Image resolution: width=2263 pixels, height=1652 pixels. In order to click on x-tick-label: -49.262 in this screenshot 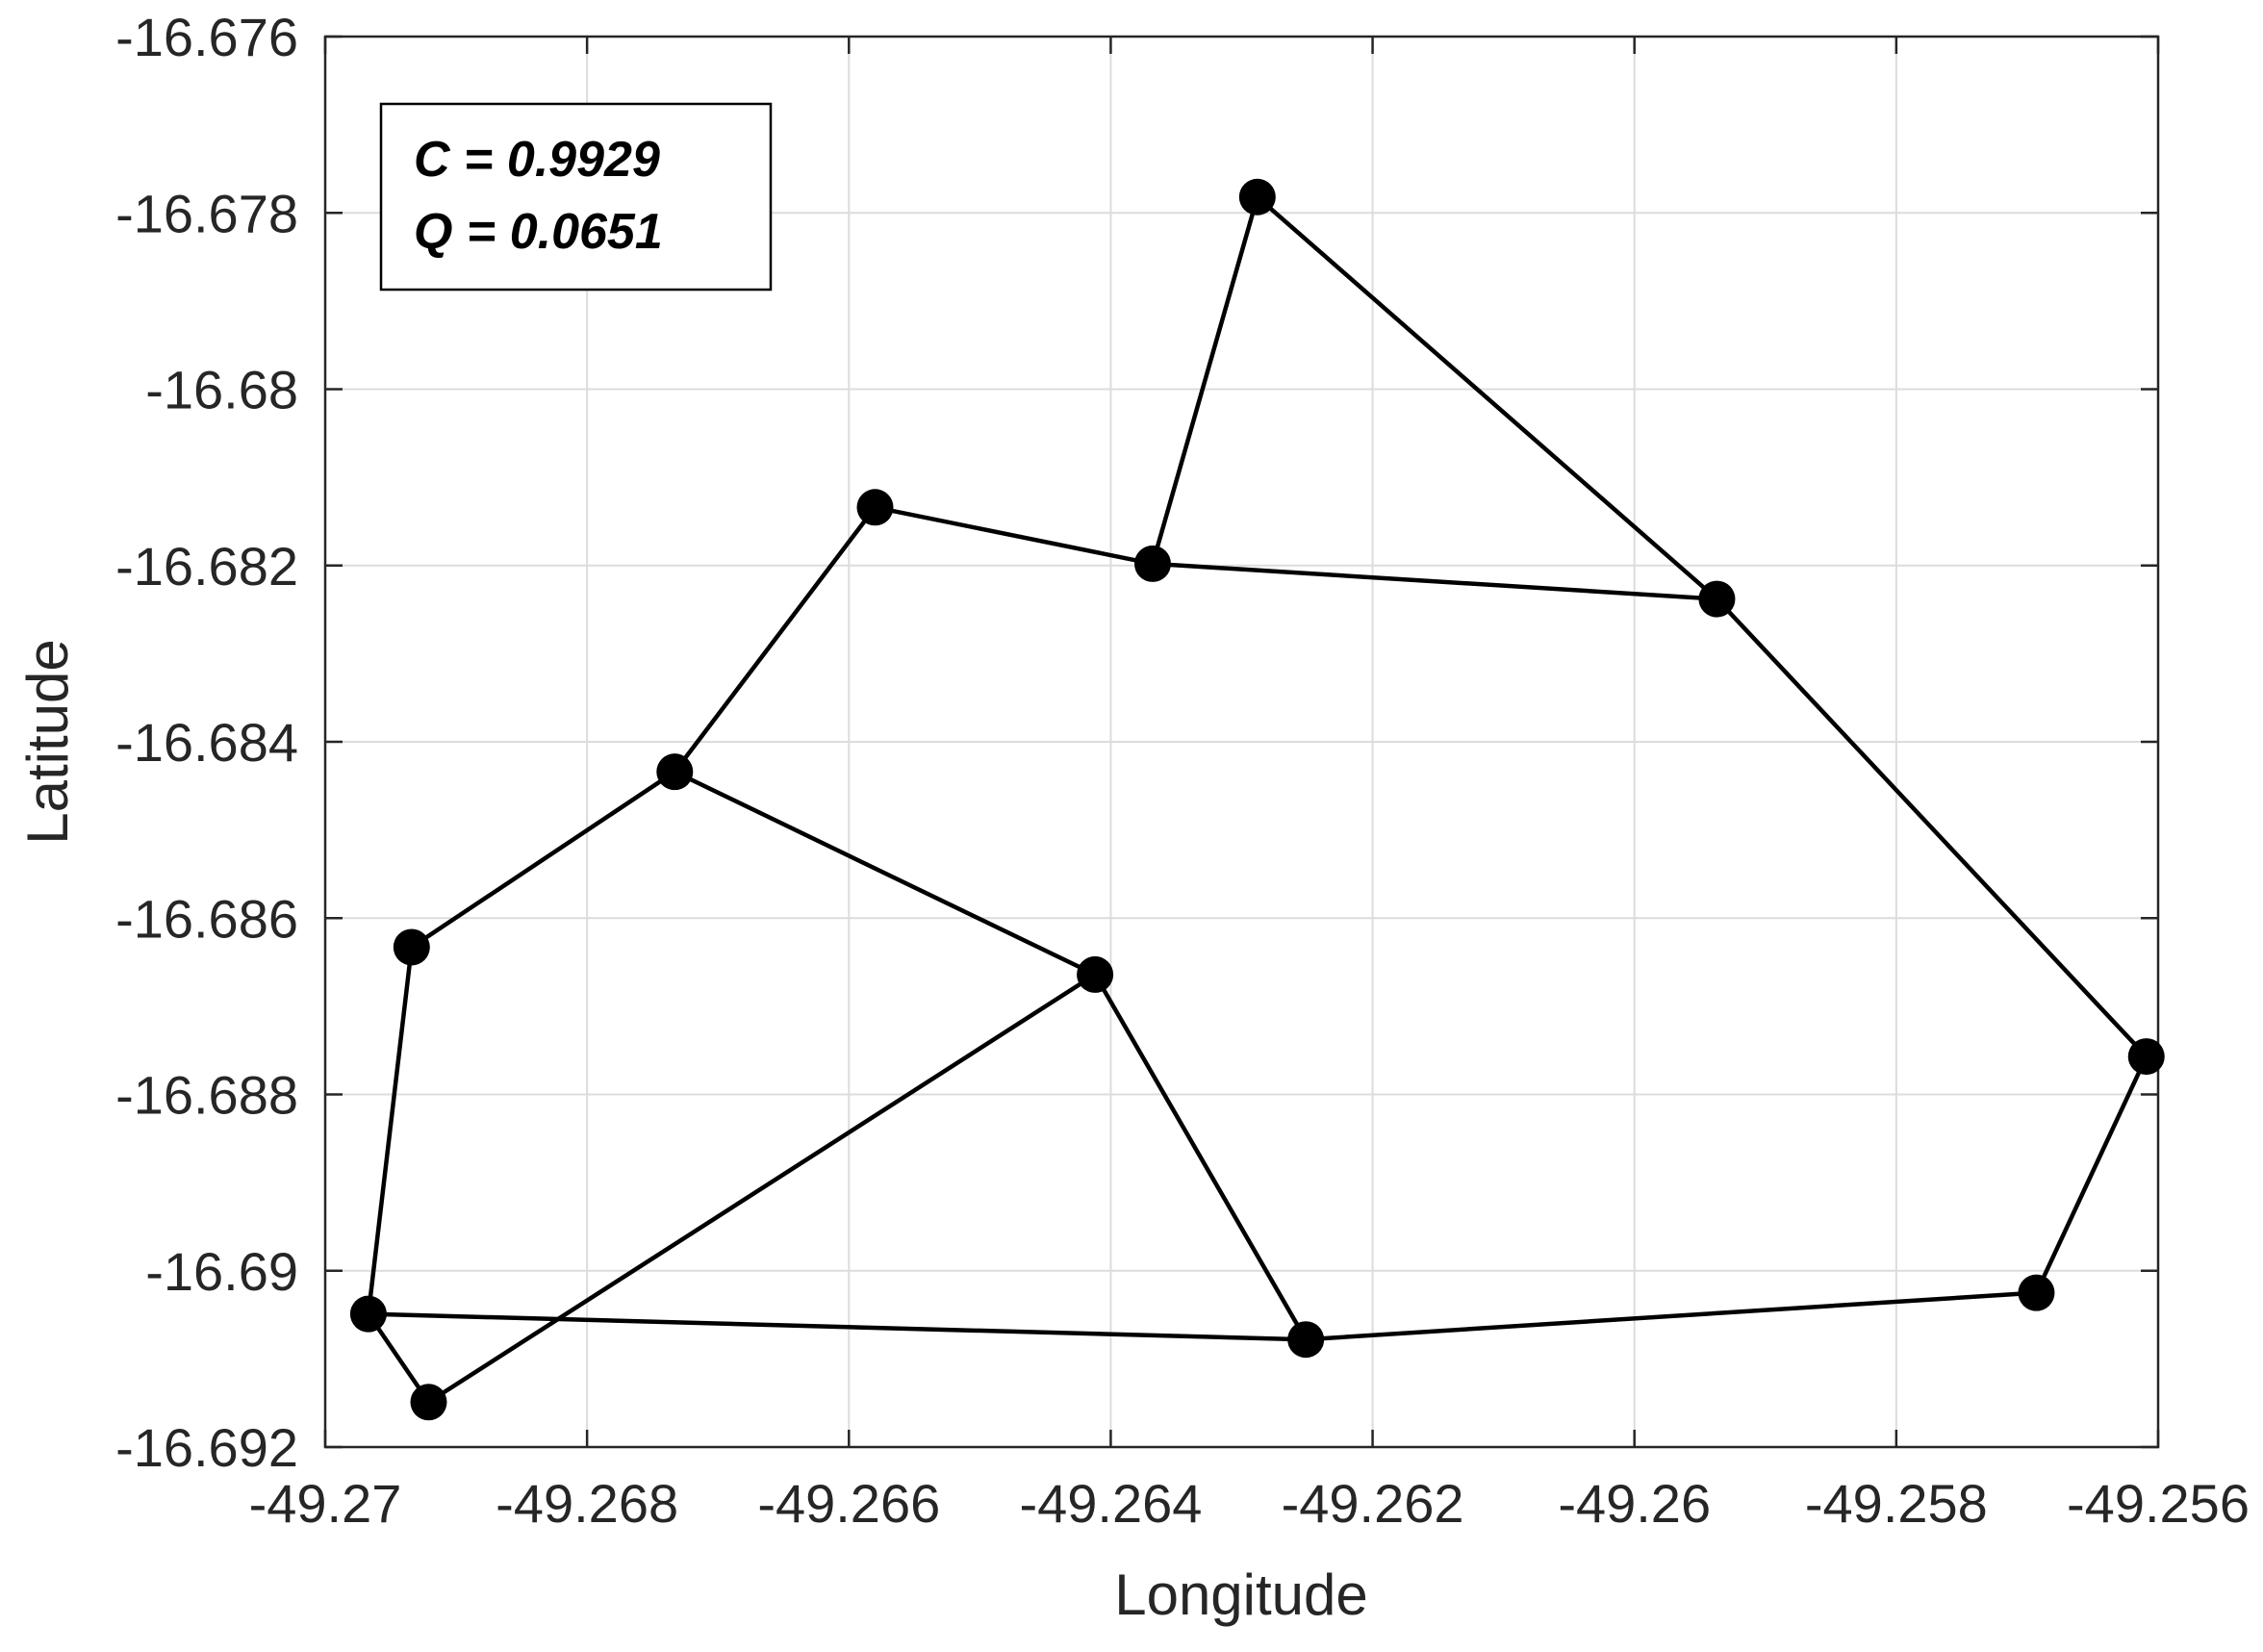, I will do `click(1373, 1503)`.